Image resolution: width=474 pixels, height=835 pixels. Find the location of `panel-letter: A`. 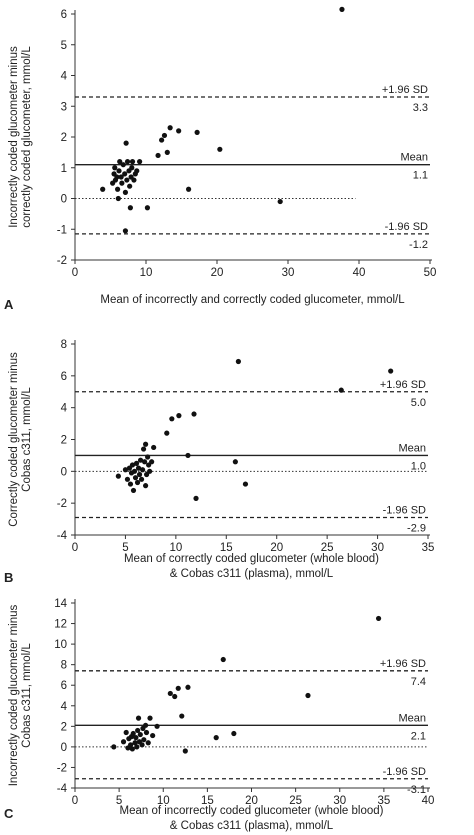

panel-letter: A is located at coordinates (9, 304).